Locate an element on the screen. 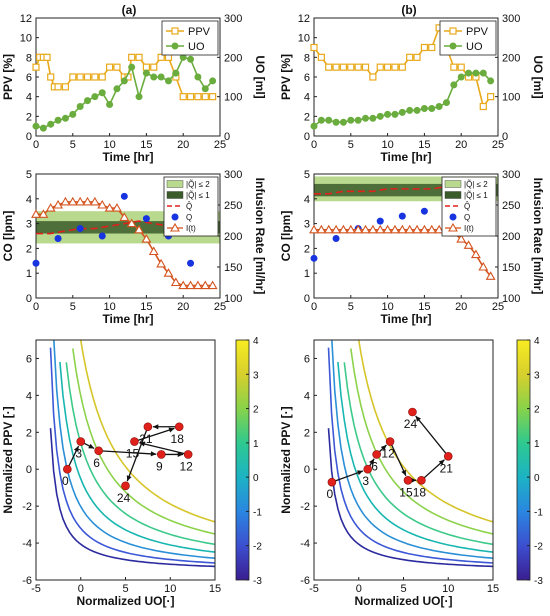  b-mid-legend-label: Q is located at coordinates (467, 217).